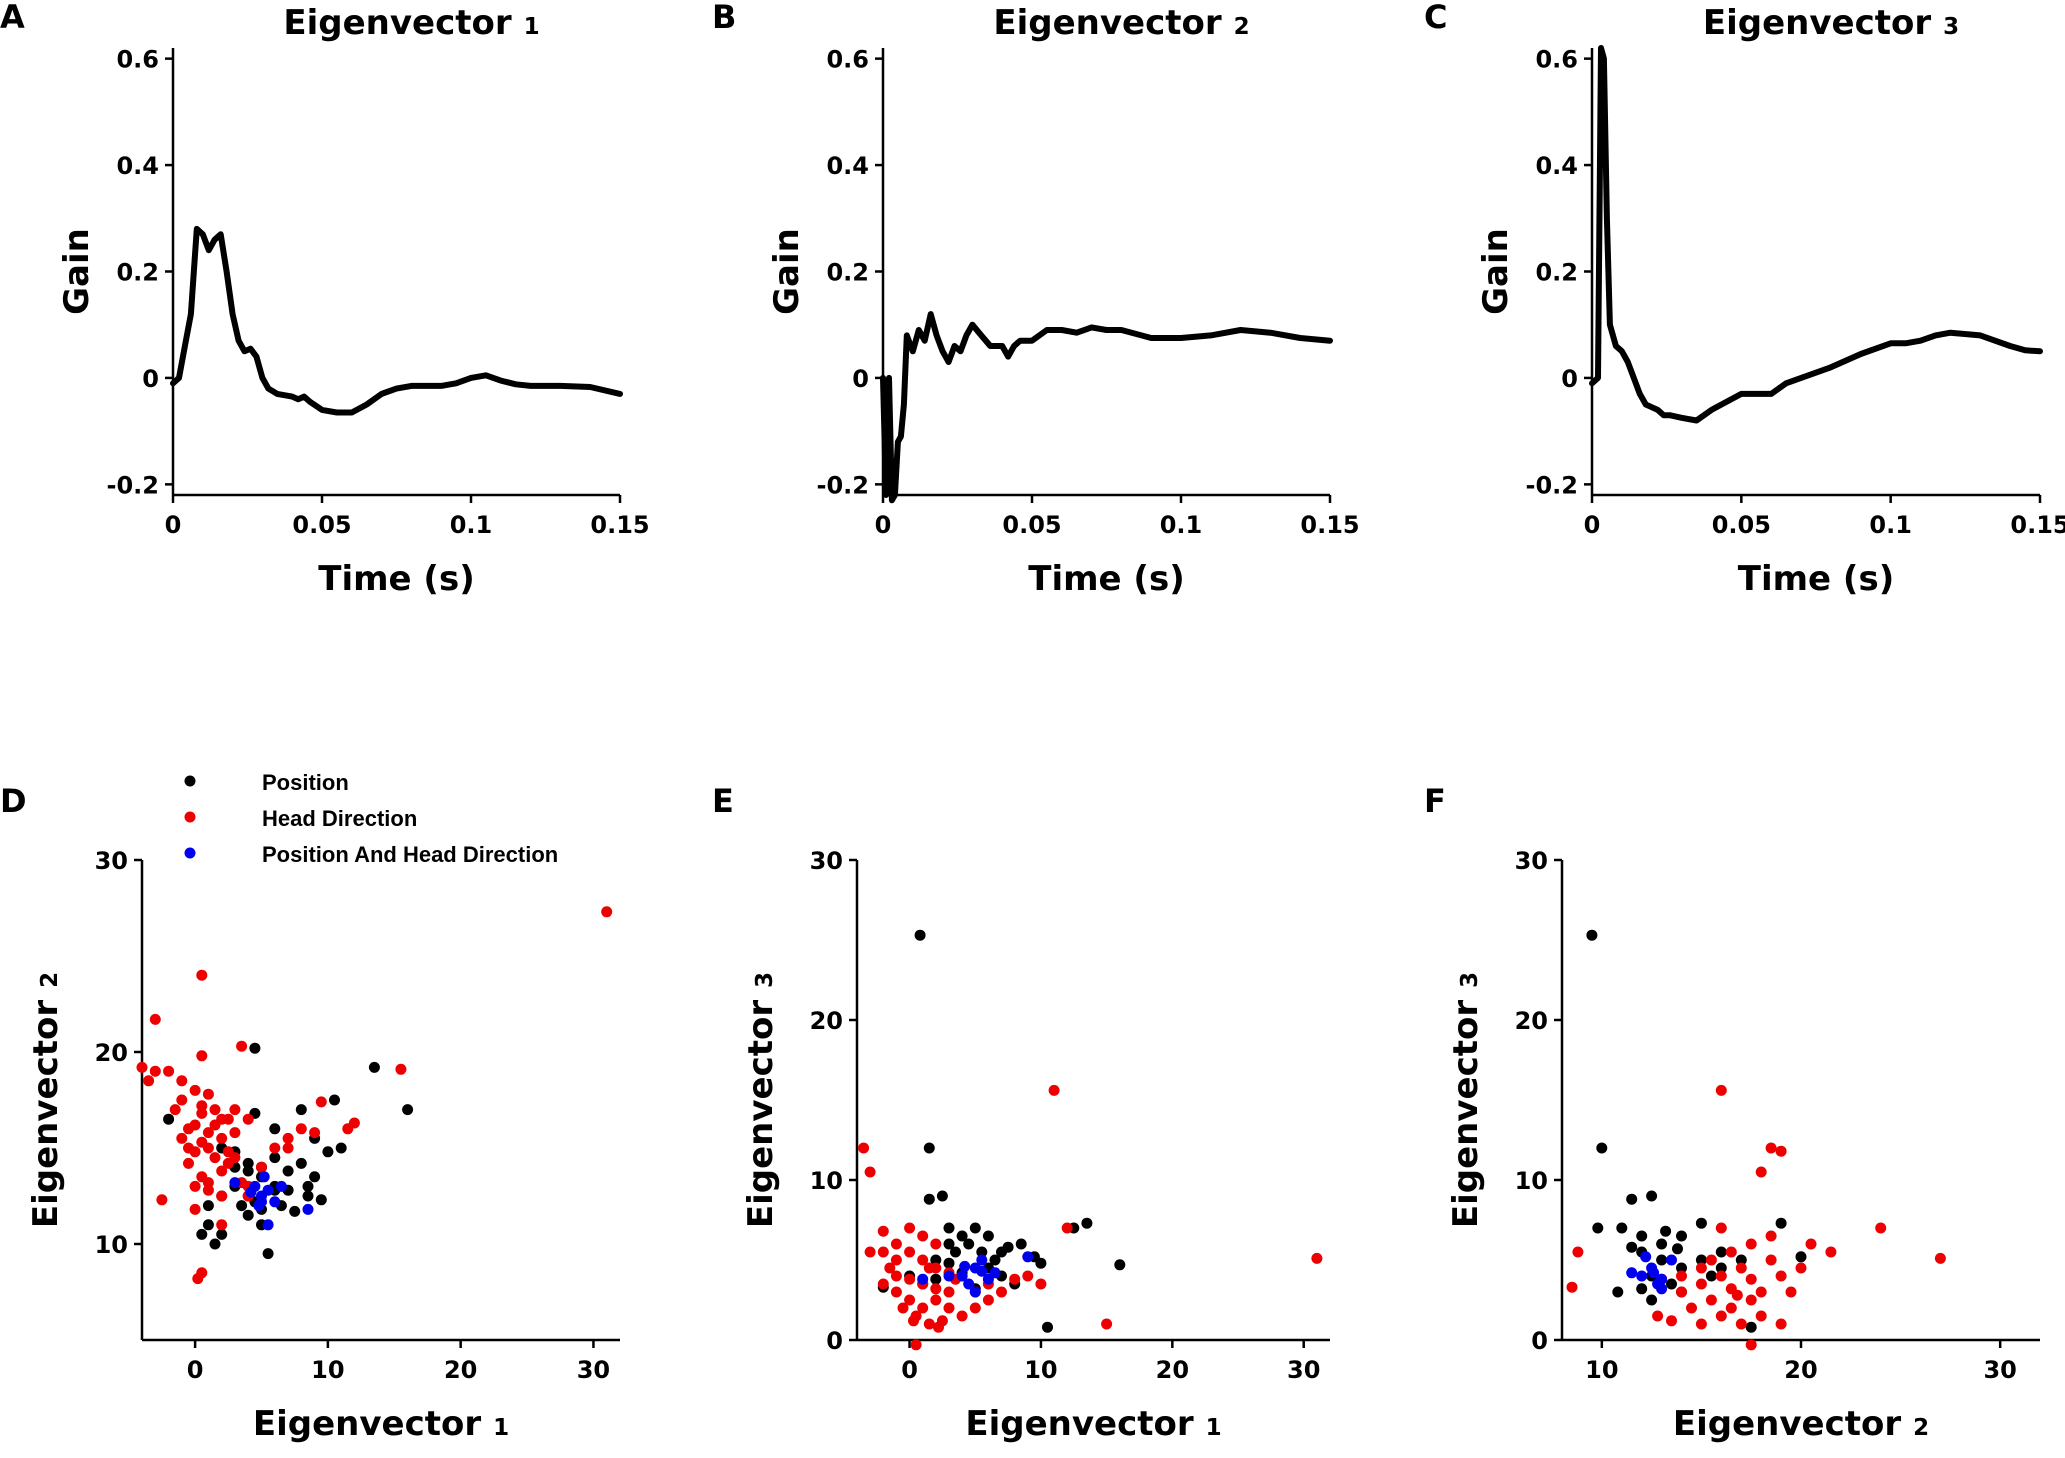 The image size is (2065, 1458). I want to click on y-tick-label-b: 0.2, so click(847, 273).